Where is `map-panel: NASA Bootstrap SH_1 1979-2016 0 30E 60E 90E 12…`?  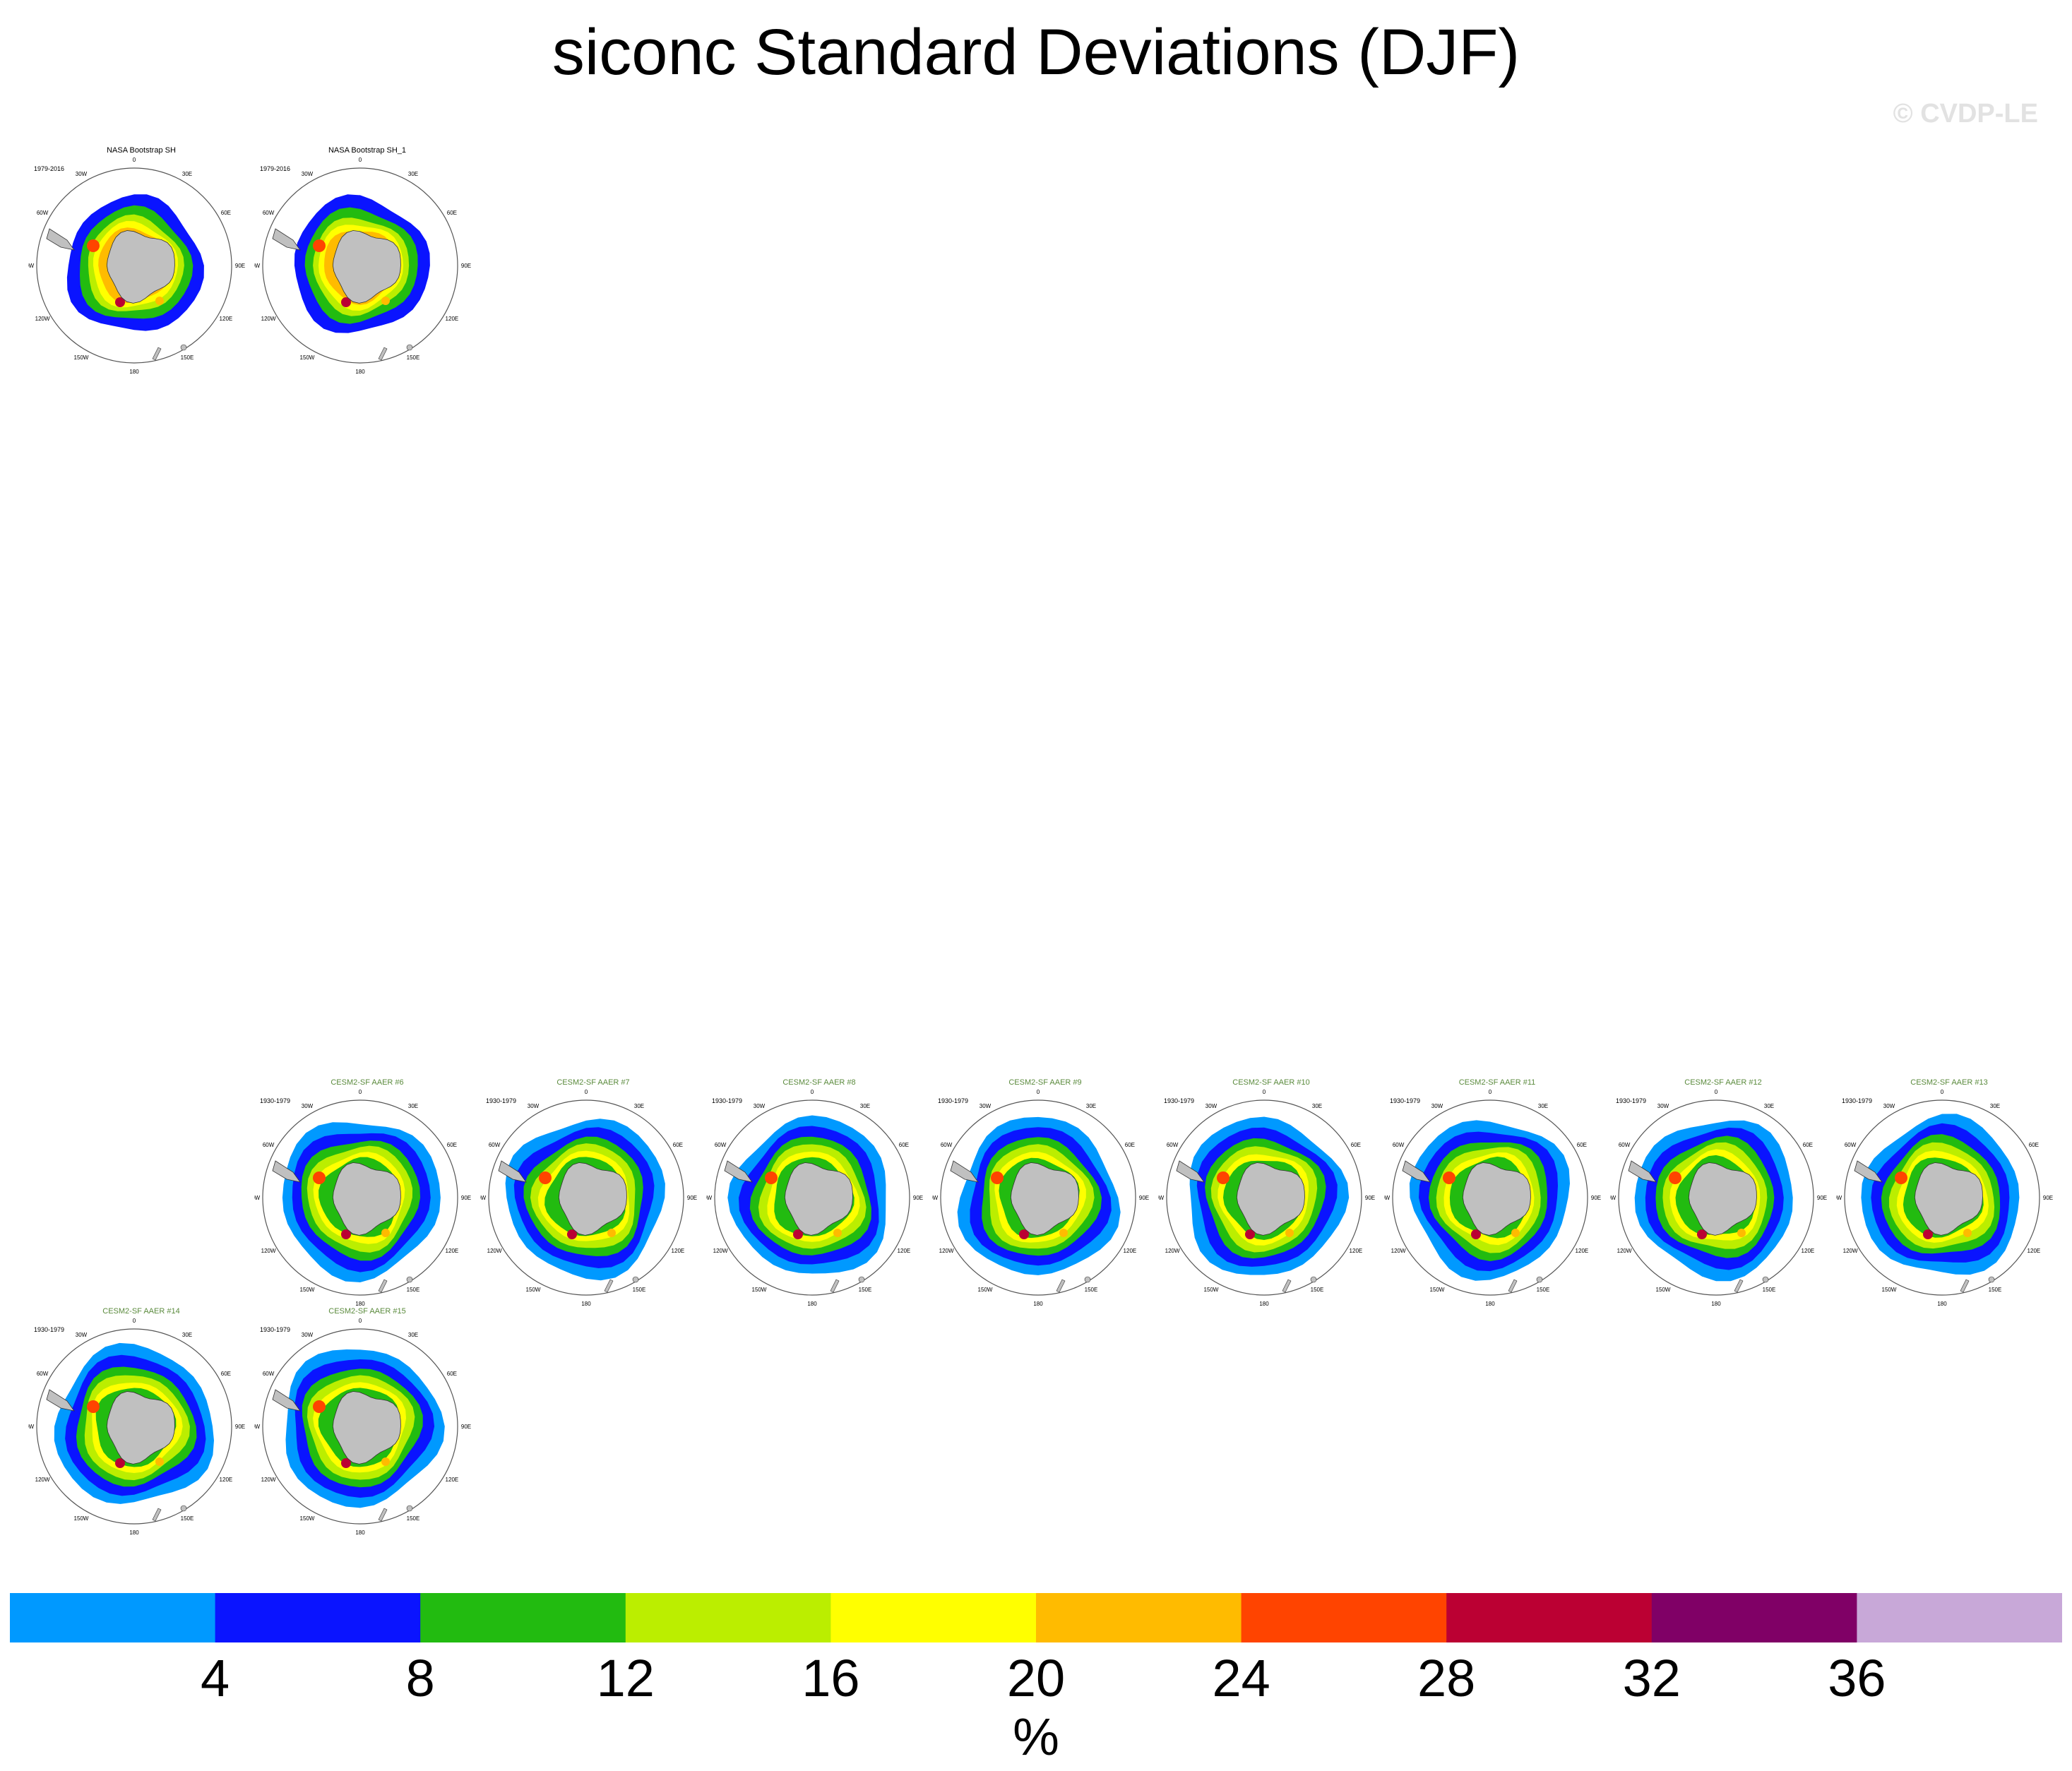
map-panel: NASA Bootstrap SH_1 1979-2016 0 30E 60E 90E 12… is located at coordinates (367, 261).